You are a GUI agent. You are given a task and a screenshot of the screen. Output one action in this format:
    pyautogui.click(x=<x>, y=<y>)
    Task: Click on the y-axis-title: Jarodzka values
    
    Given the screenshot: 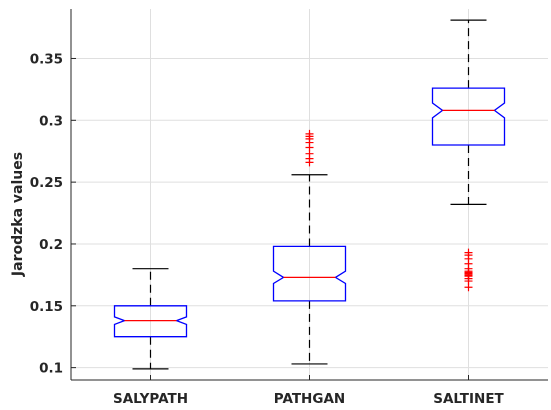 What is the action you would take?
    pyautogui.click(x=18, y=214)
    